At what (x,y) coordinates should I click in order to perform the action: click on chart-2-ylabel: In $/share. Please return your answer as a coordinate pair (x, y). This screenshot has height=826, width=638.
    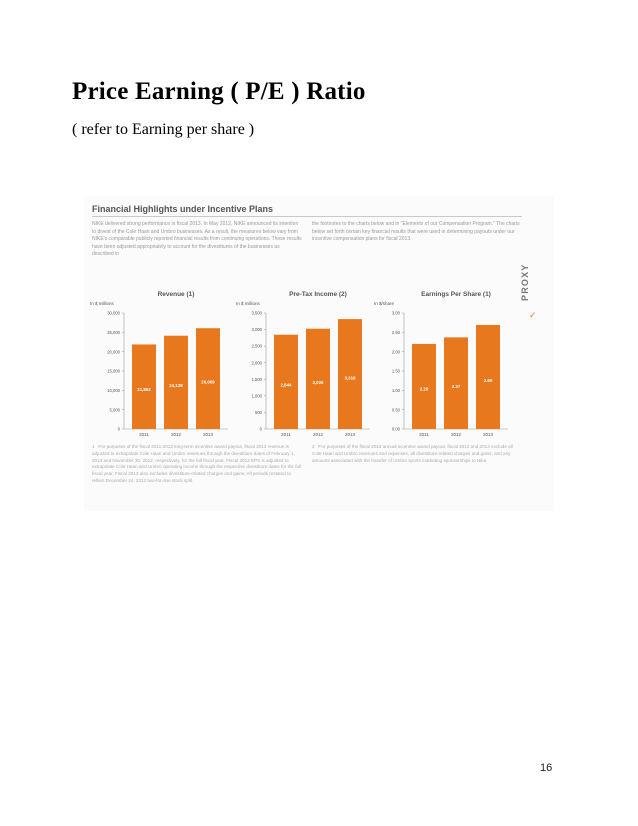
    Looking at the image, I should click on (384, 303).